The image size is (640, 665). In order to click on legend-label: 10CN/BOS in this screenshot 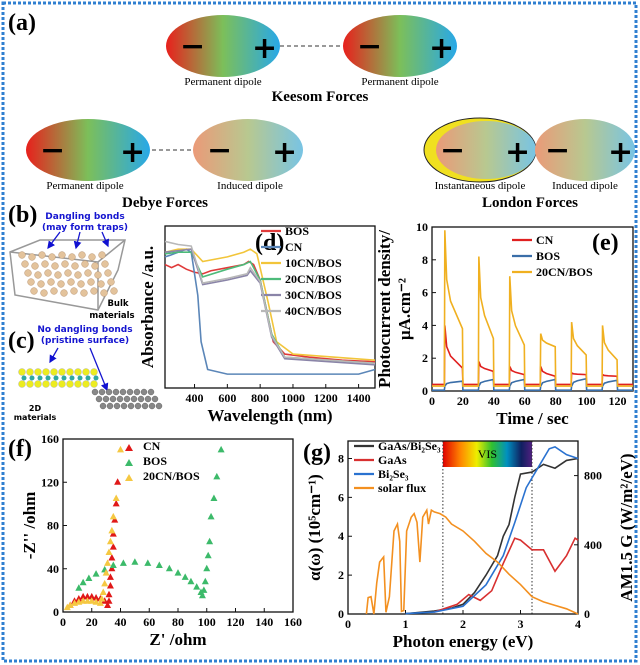, I will do `click(313, 263)`.